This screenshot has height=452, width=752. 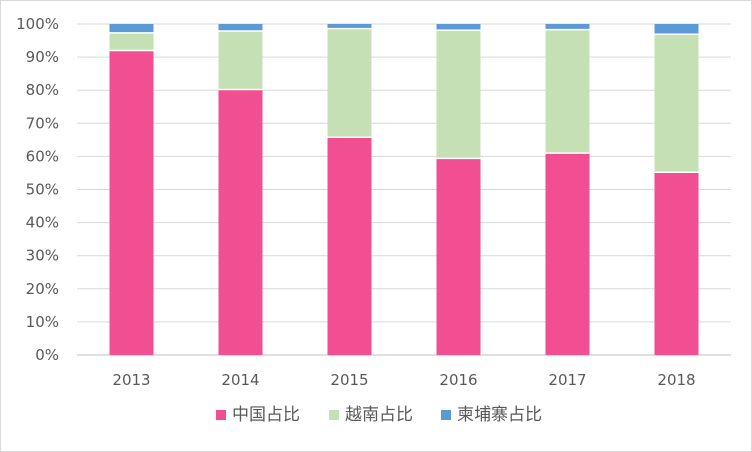 I want to click on y-tick-label: 60%, so click(x=42, y=156).